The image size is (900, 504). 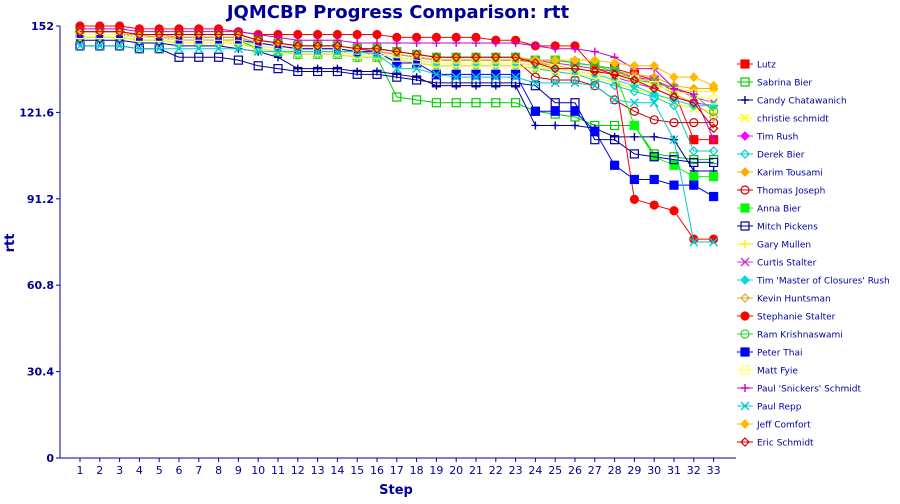 What do you see at coordinates (770, 353) in the screenshot?
I see `legend-item: Peter Thai` at bounding box center [770, 353].